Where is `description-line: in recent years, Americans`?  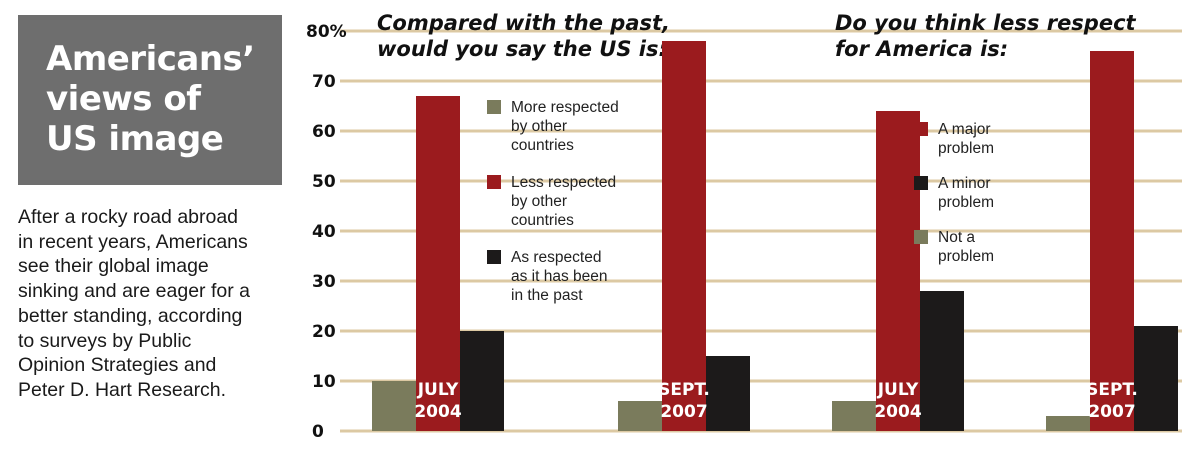 description-line: in recent years, Americans is located at coordinates (133, 241).